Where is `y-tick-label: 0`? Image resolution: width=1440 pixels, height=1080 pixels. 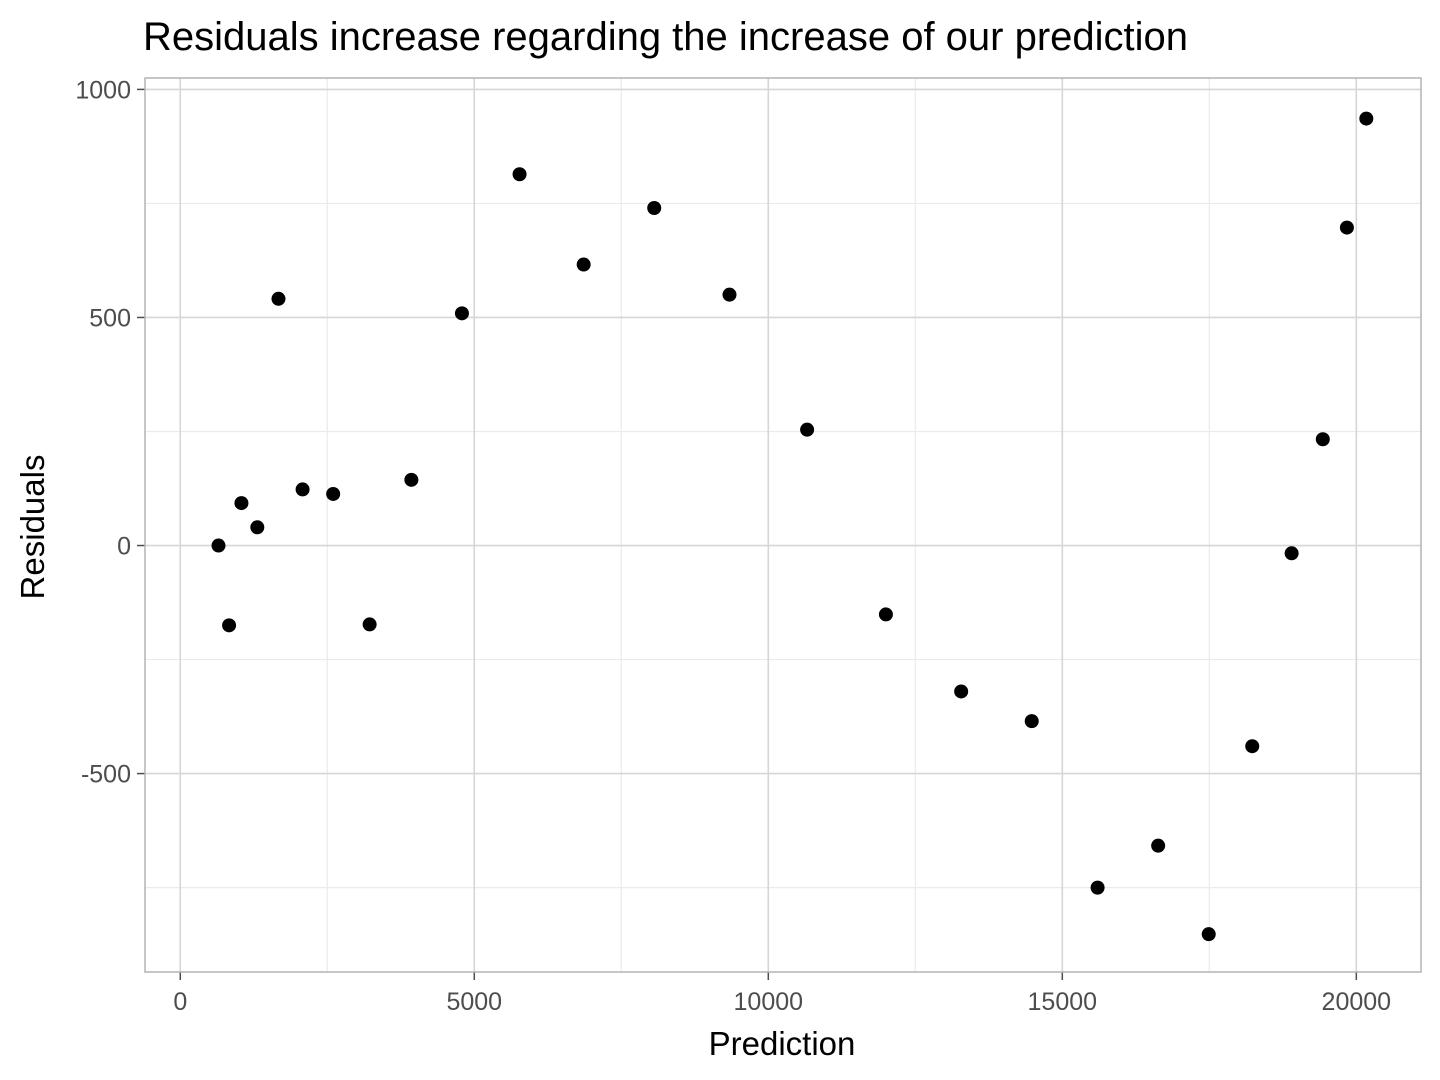 y-tick-label: 0 is located at coordinates (124, 547).